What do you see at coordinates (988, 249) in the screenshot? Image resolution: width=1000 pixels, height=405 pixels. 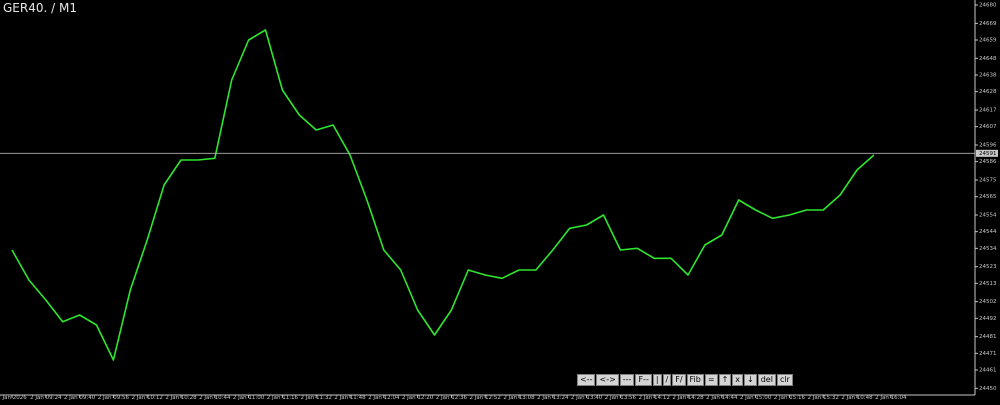 I see `y-tick-label: 24534` at bounding box center [988, 249].